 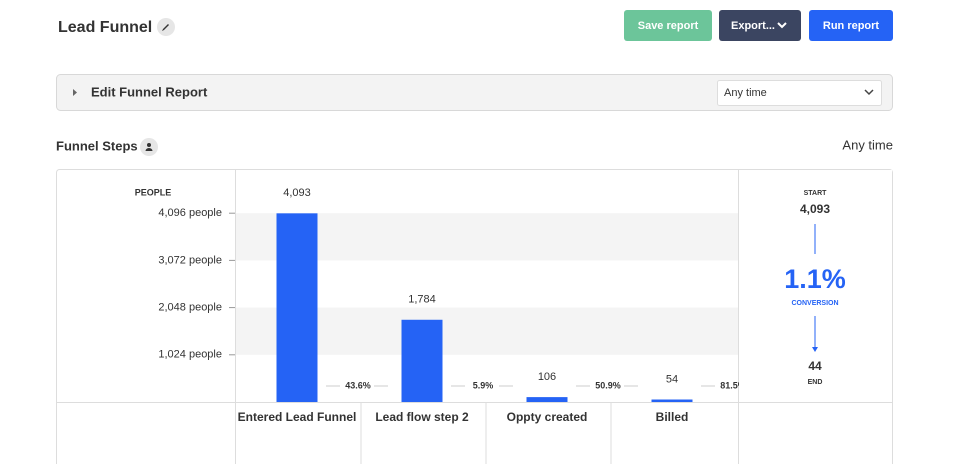 I want to click on pencil, so click(x=165, y=27).